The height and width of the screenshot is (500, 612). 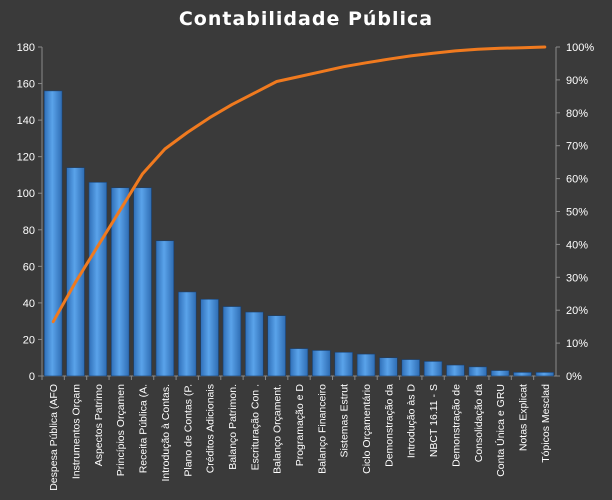 I want to click on category-label: Escrituração Con ., so click(x=255, y=427).